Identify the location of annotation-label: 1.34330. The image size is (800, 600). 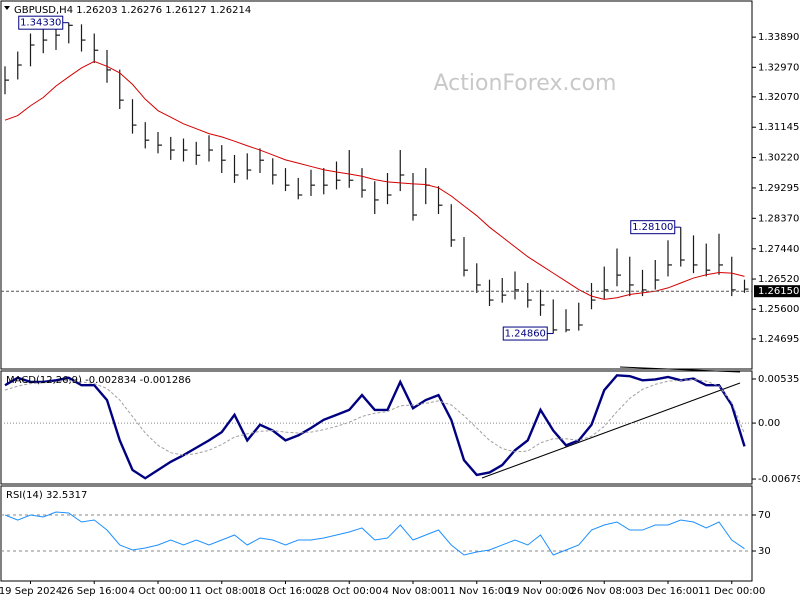
(40, 23).